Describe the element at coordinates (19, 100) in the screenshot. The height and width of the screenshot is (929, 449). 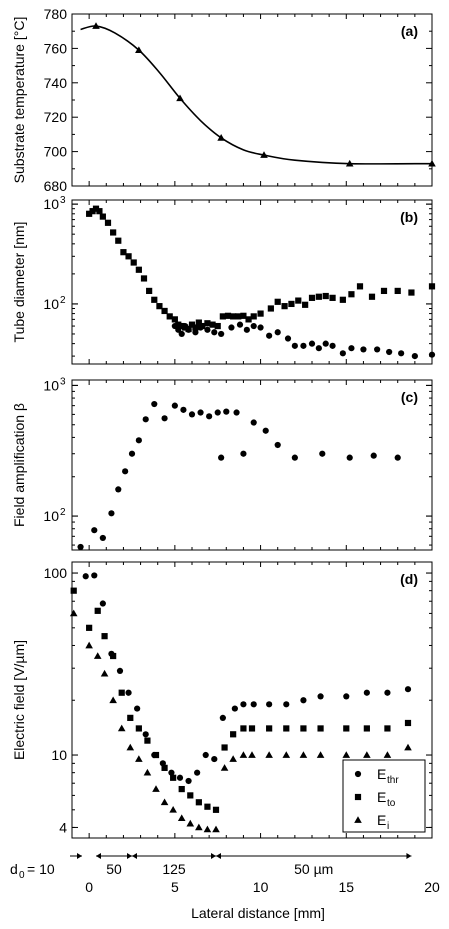
I see `y-axis-label: Substrate temperature [°C]` at that location.